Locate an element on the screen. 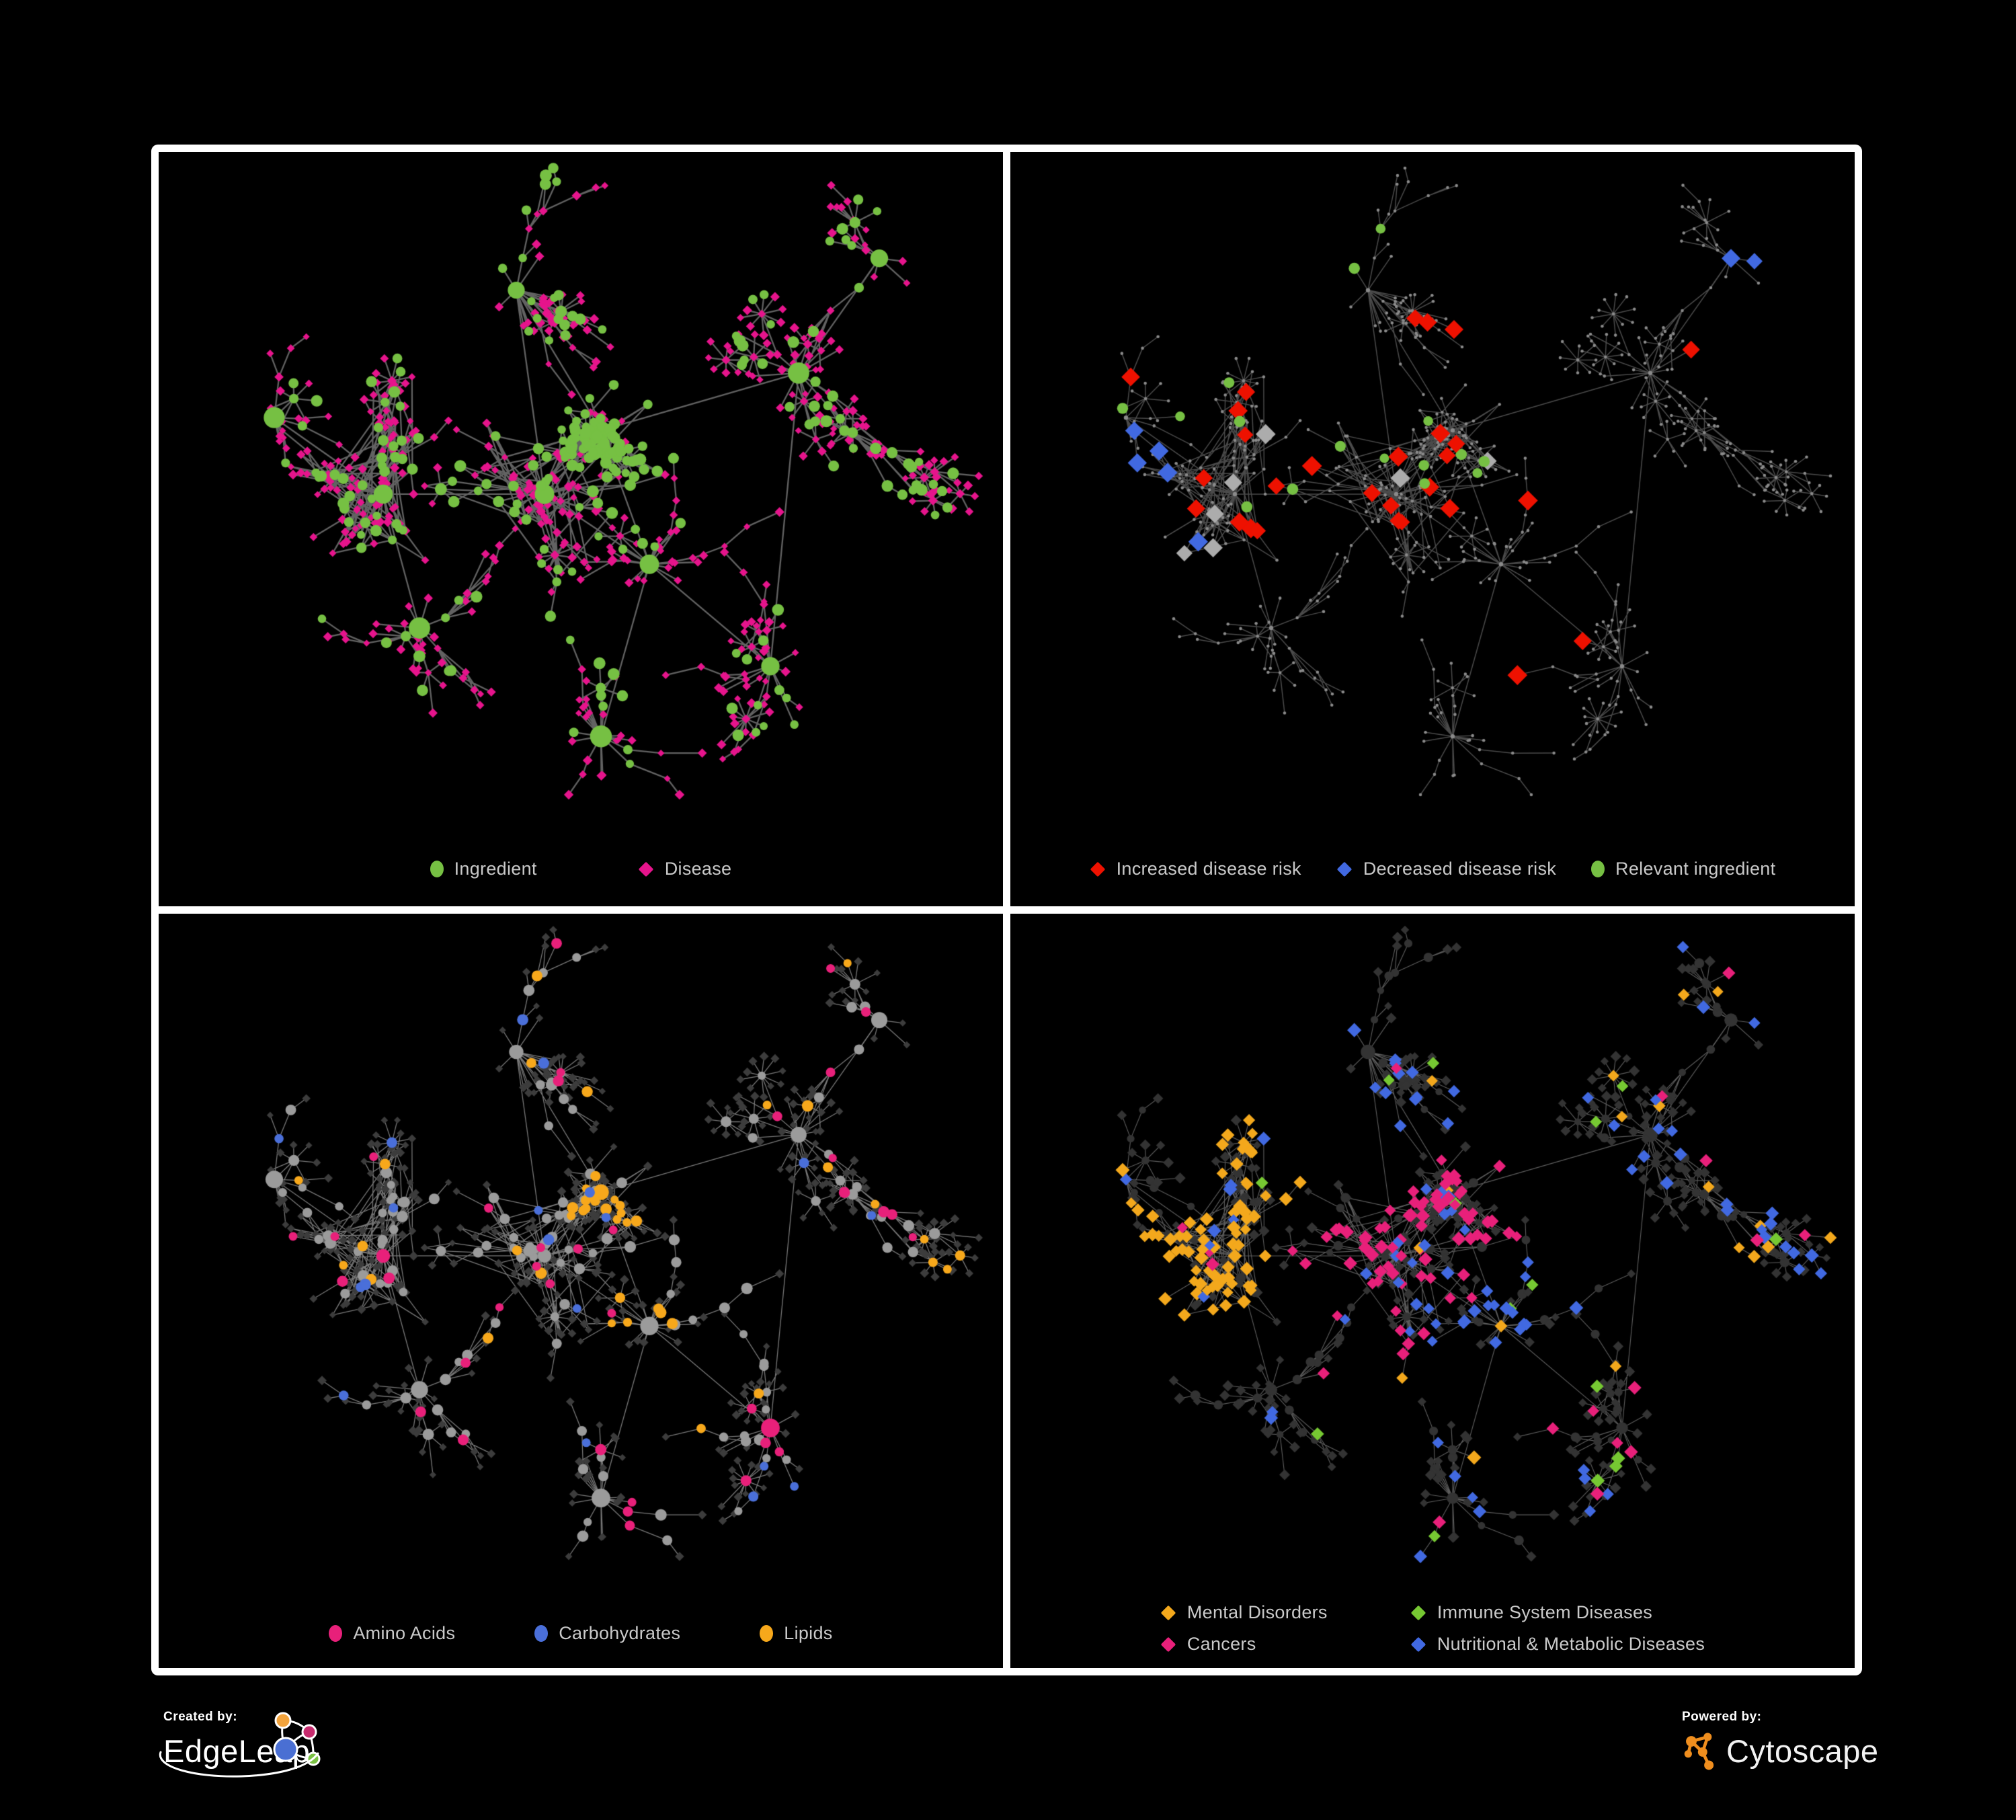  cytoscape-branding: Powered by: Cytoscape is located at coordinates (1780, 1741).